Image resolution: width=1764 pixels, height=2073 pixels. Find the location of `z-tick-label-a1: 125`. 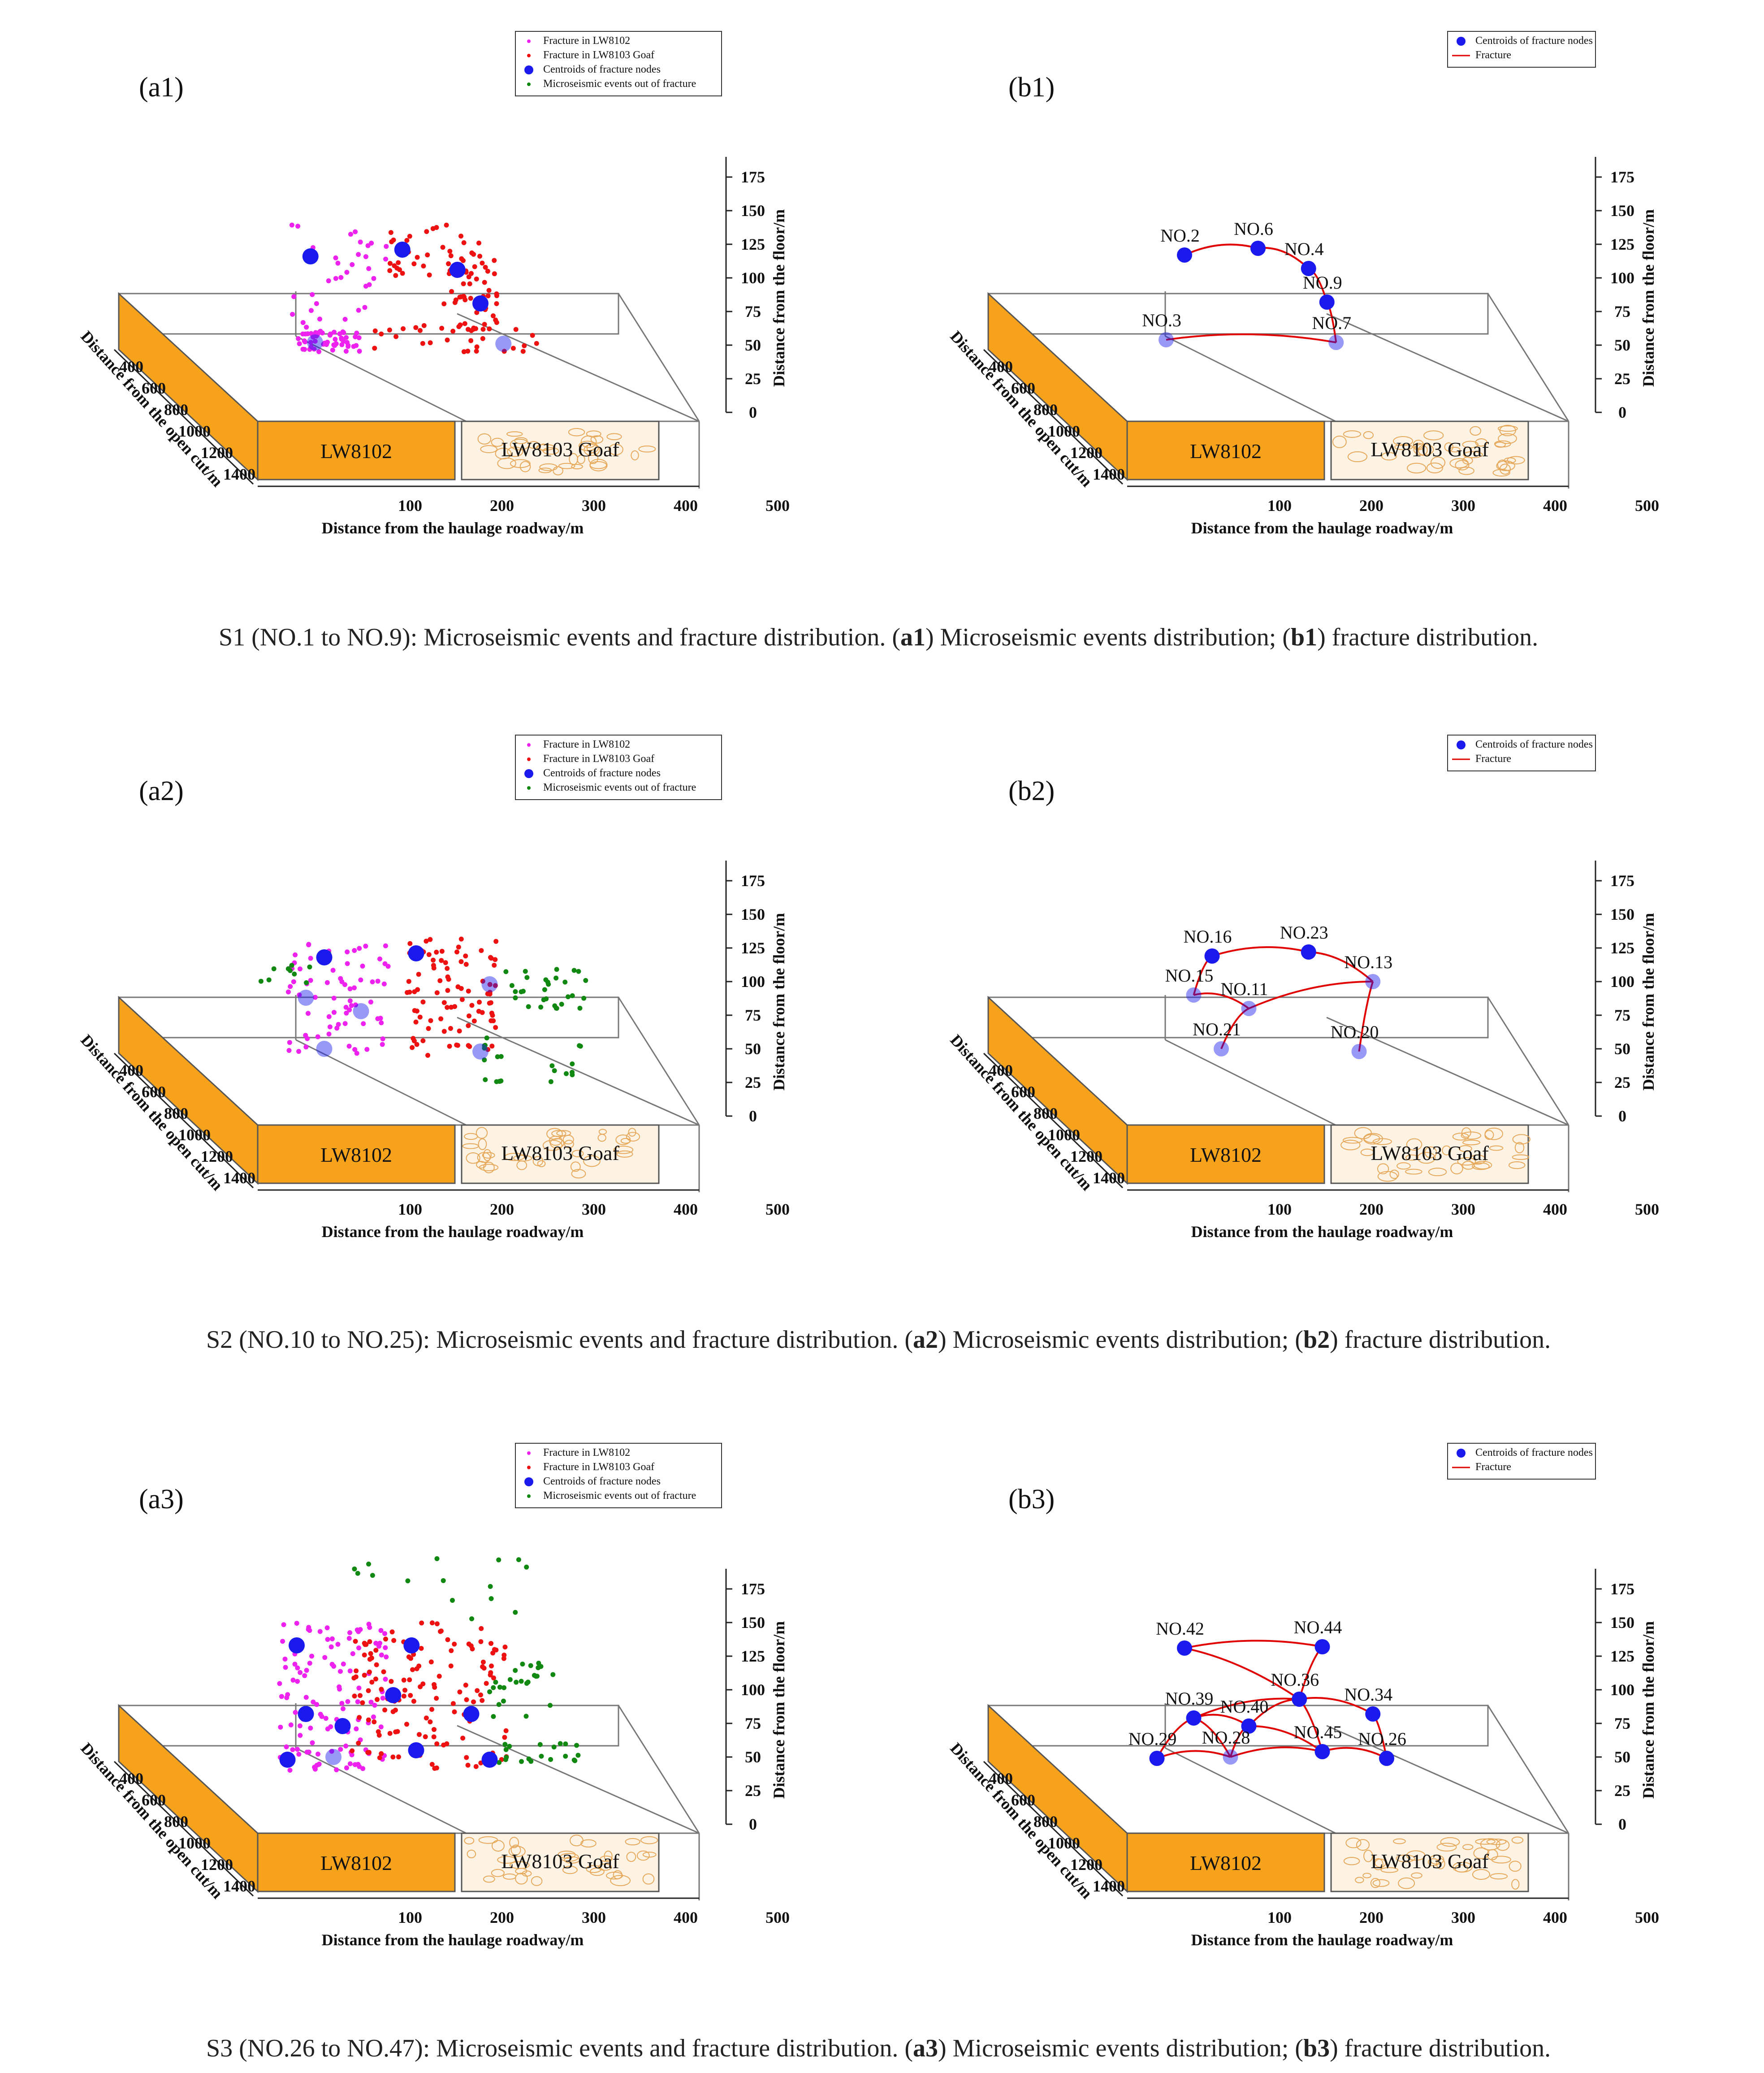

z-tick-label-a1: 125 is located at coordinates (753, 244).